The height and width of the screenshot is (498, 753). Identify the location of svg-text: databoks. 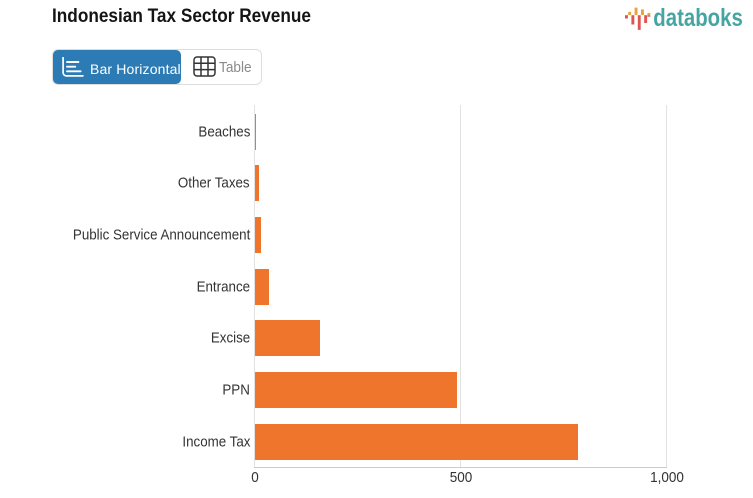
(698, 18).